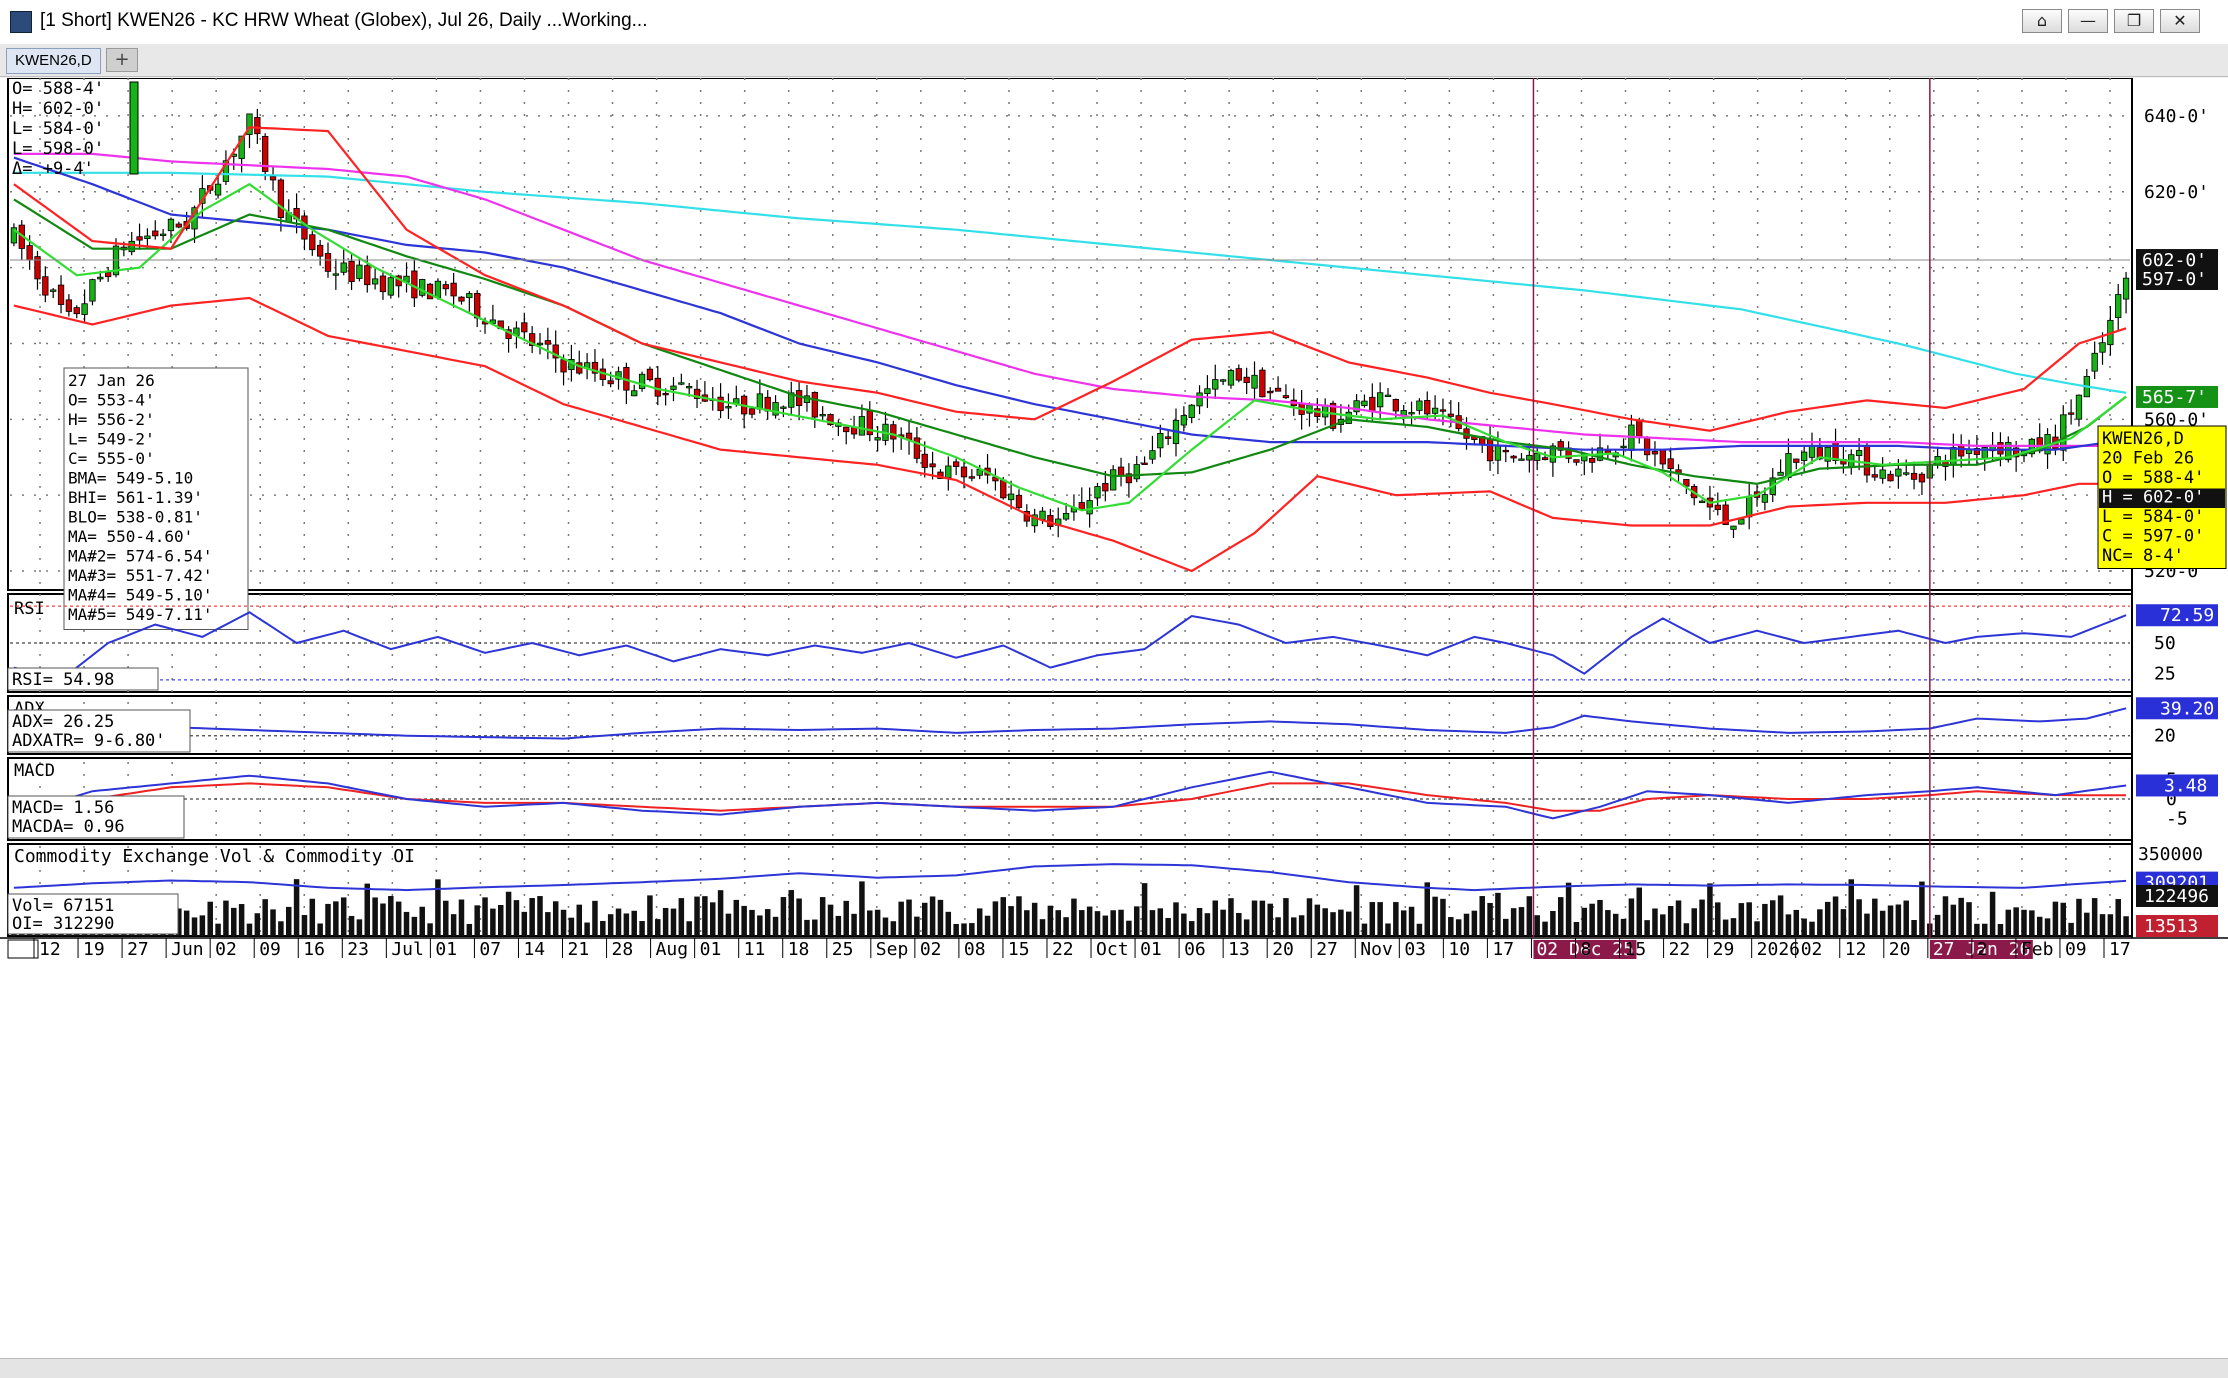 Image resolution: width=2228 pixels, height=1378 pixels. I want to click on tab-kwen26: KWEN26,D, so click(53, 61).